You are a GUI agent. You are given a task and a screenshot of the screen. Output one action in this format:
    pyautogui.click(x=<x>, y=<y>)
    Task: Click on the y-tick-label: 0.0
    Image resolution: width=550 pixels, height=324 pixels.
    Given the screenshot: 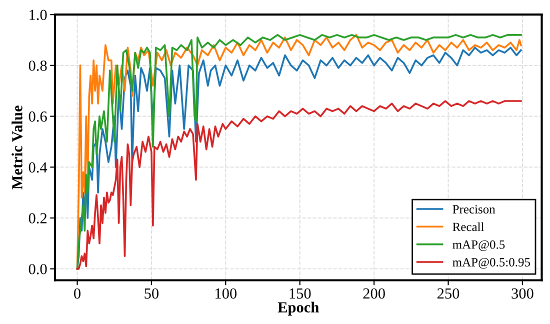 What is the action you would take?
    pyautogui.click(x=37, y=269)
    